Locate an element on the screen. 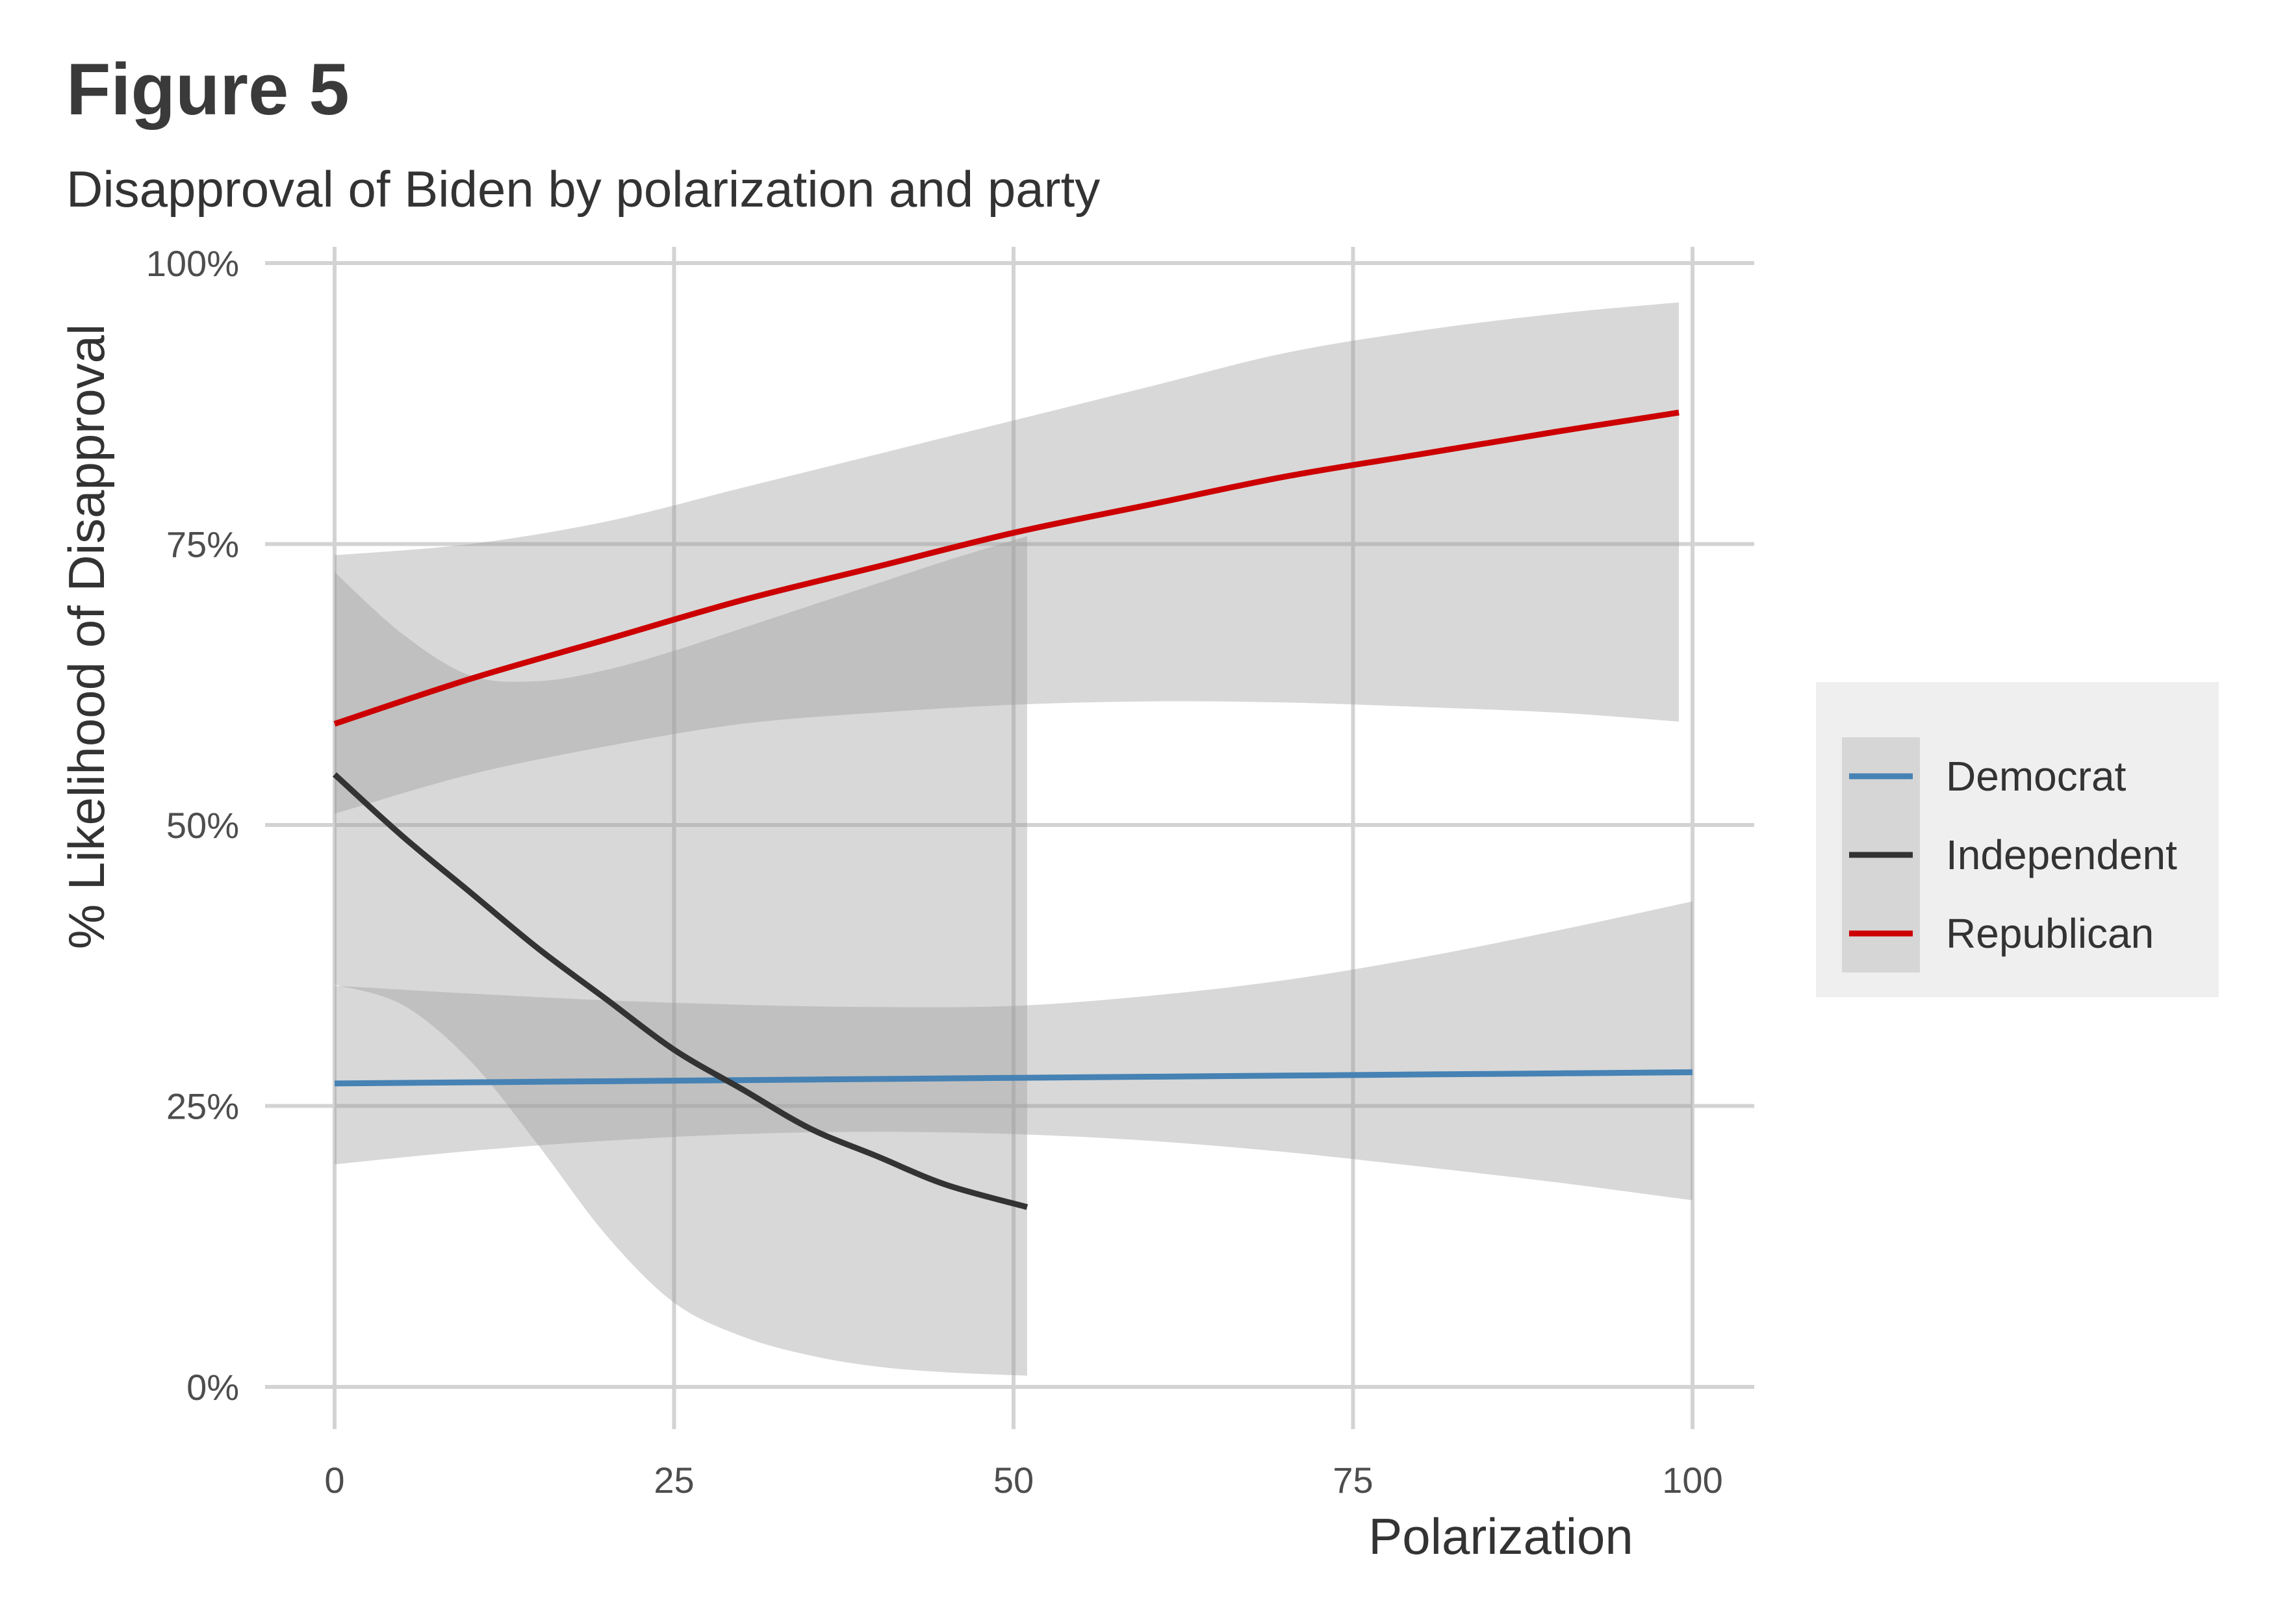  y-tick-label: 75% is located at coordinates (202, 544).